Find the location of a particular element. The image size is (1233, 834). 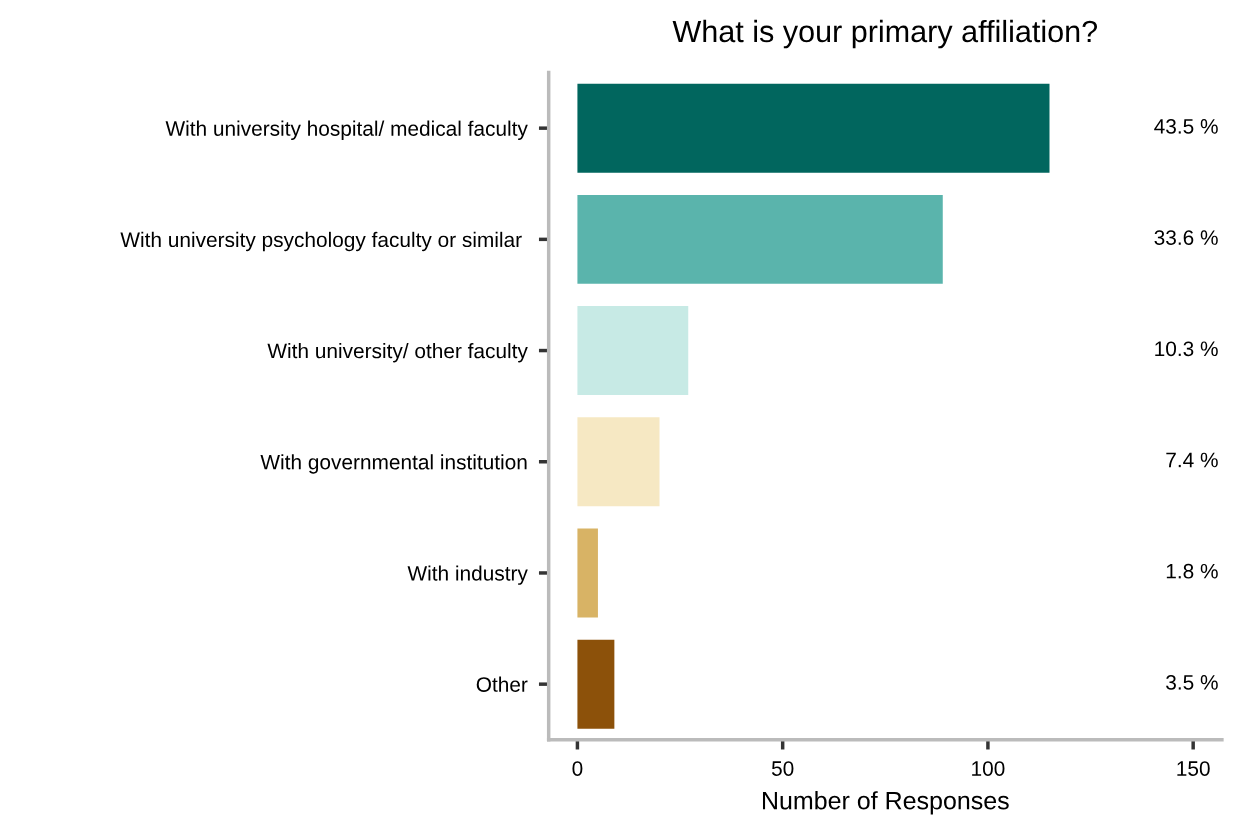

x-tick-label: 100 is located at coordinates (988, 768).